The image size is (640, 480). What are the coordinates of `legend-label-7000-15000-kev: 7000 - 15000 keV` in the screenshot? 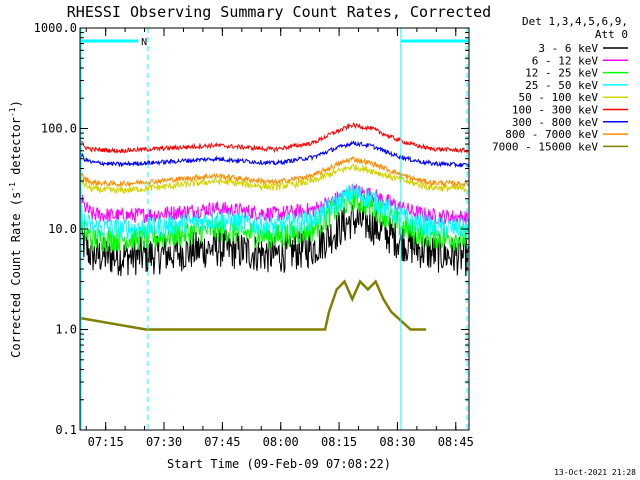 It's located at (545, 146).